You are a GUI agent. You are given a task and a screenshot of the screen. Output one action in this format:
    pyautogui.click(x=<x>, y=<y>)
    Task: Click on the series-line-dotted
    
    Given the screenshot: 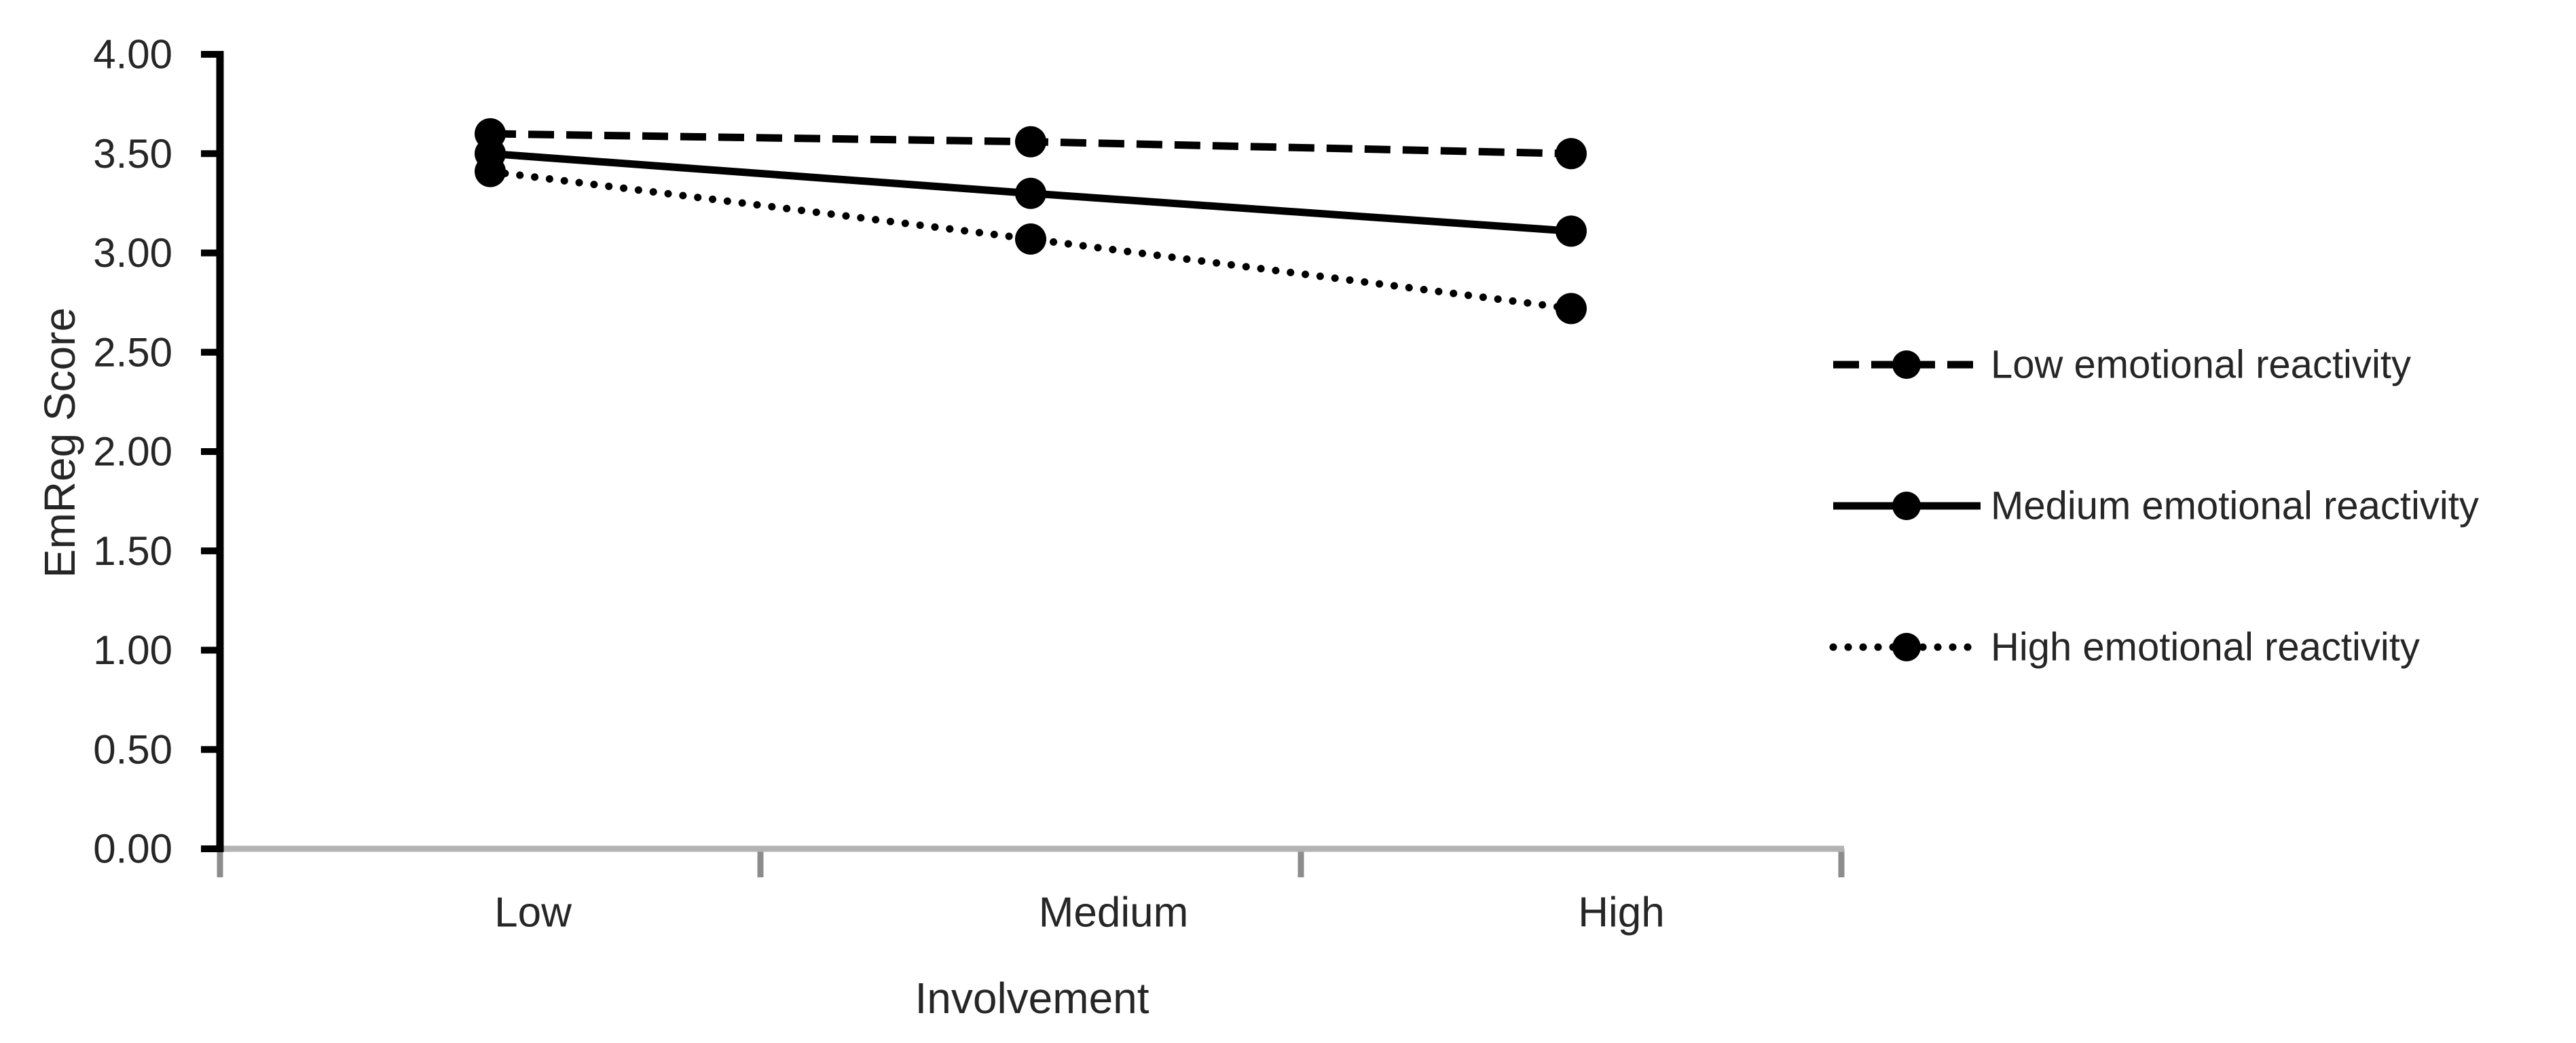 What is the action you would take?
    pyautogui.click(x=1030, y=240)
    